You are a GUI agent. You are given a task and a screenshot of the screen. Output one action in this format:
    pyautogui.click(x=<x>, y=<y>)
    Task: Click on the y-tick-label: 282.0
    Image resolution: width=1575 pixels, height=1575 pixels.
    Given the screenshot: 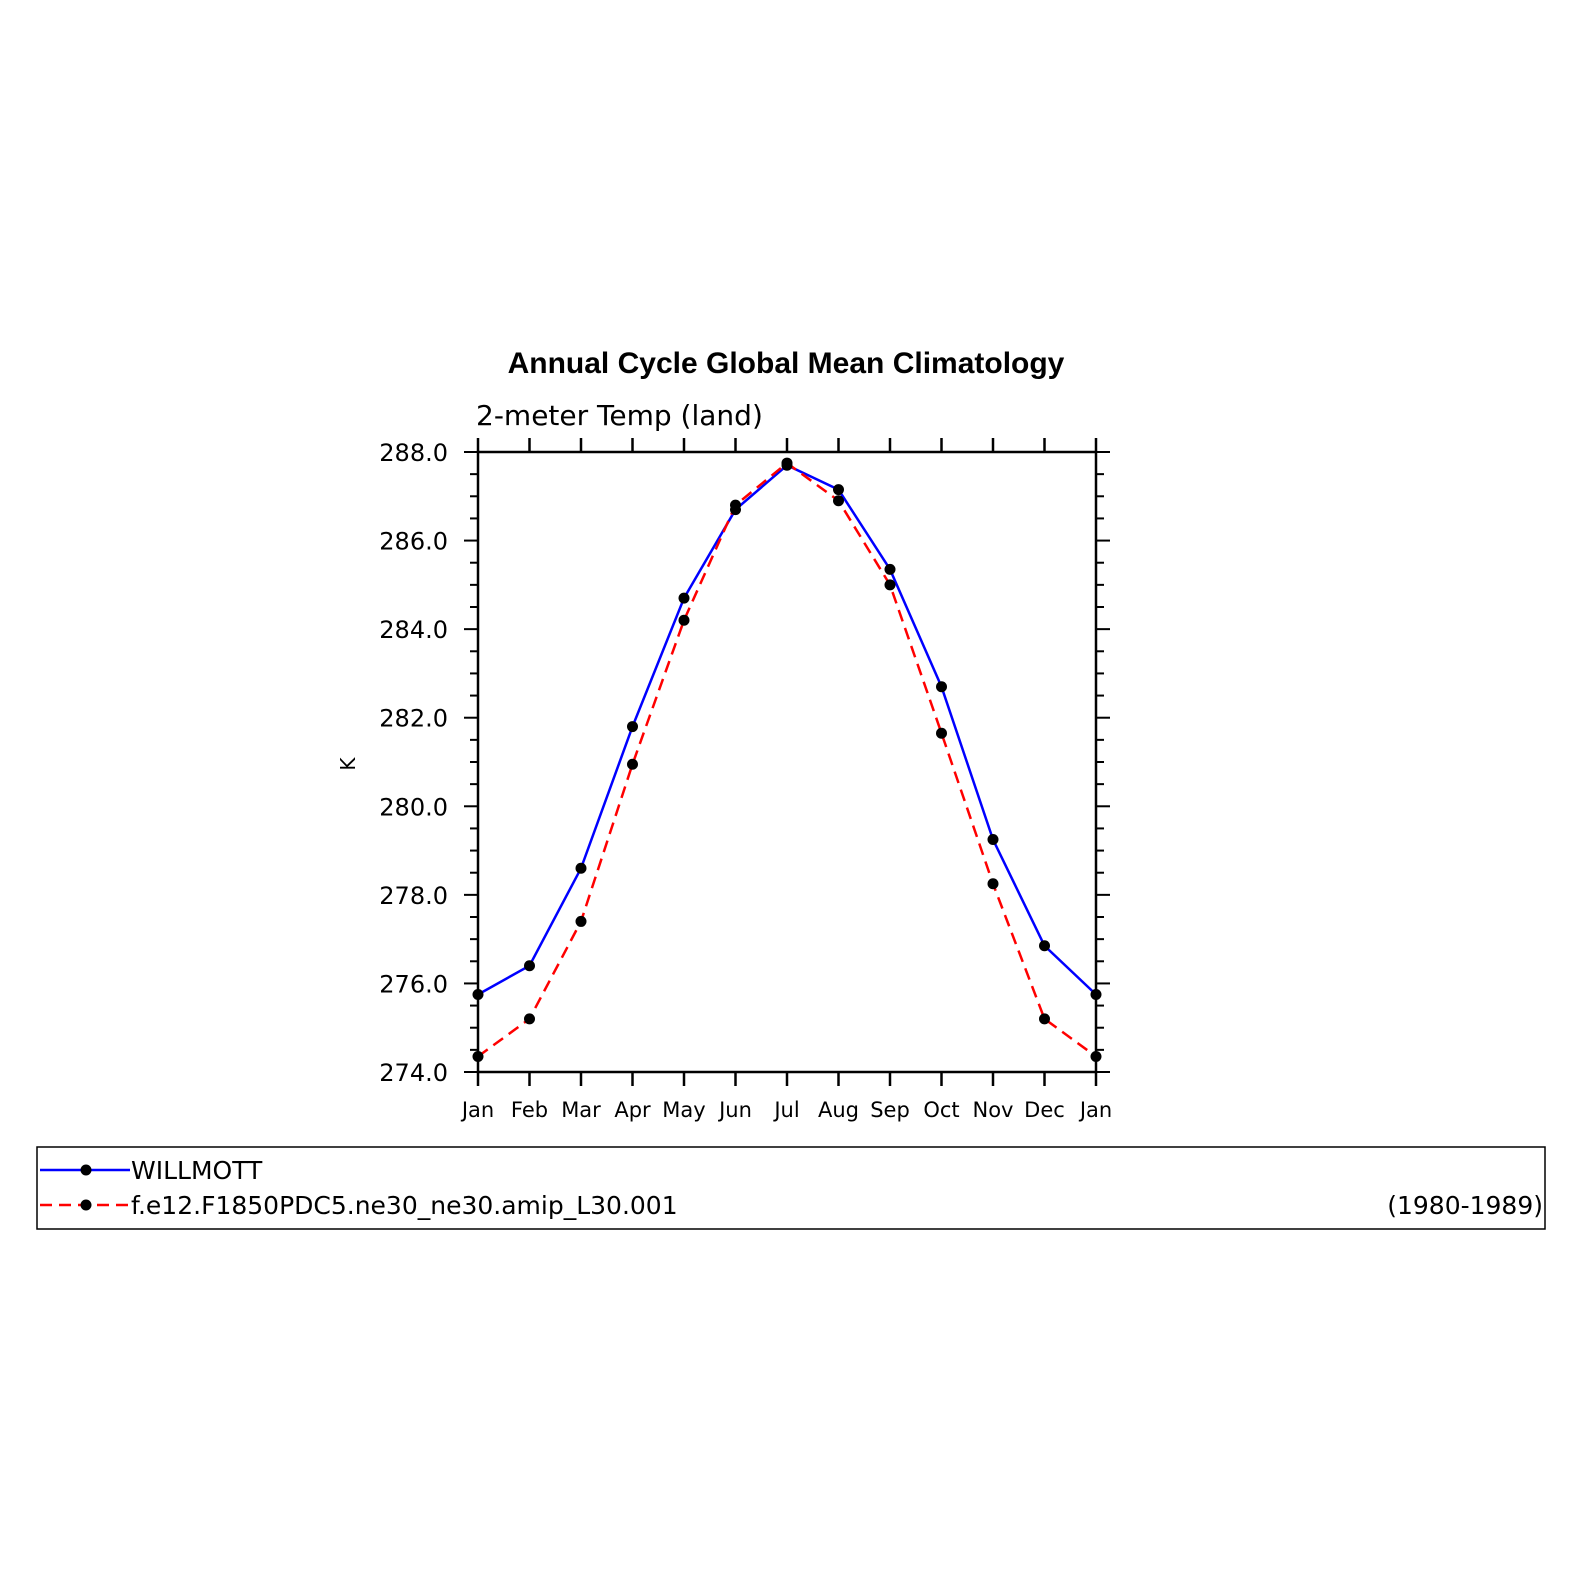 What is the action you would take?
    pyautogui.click(x=413, y=719)
    